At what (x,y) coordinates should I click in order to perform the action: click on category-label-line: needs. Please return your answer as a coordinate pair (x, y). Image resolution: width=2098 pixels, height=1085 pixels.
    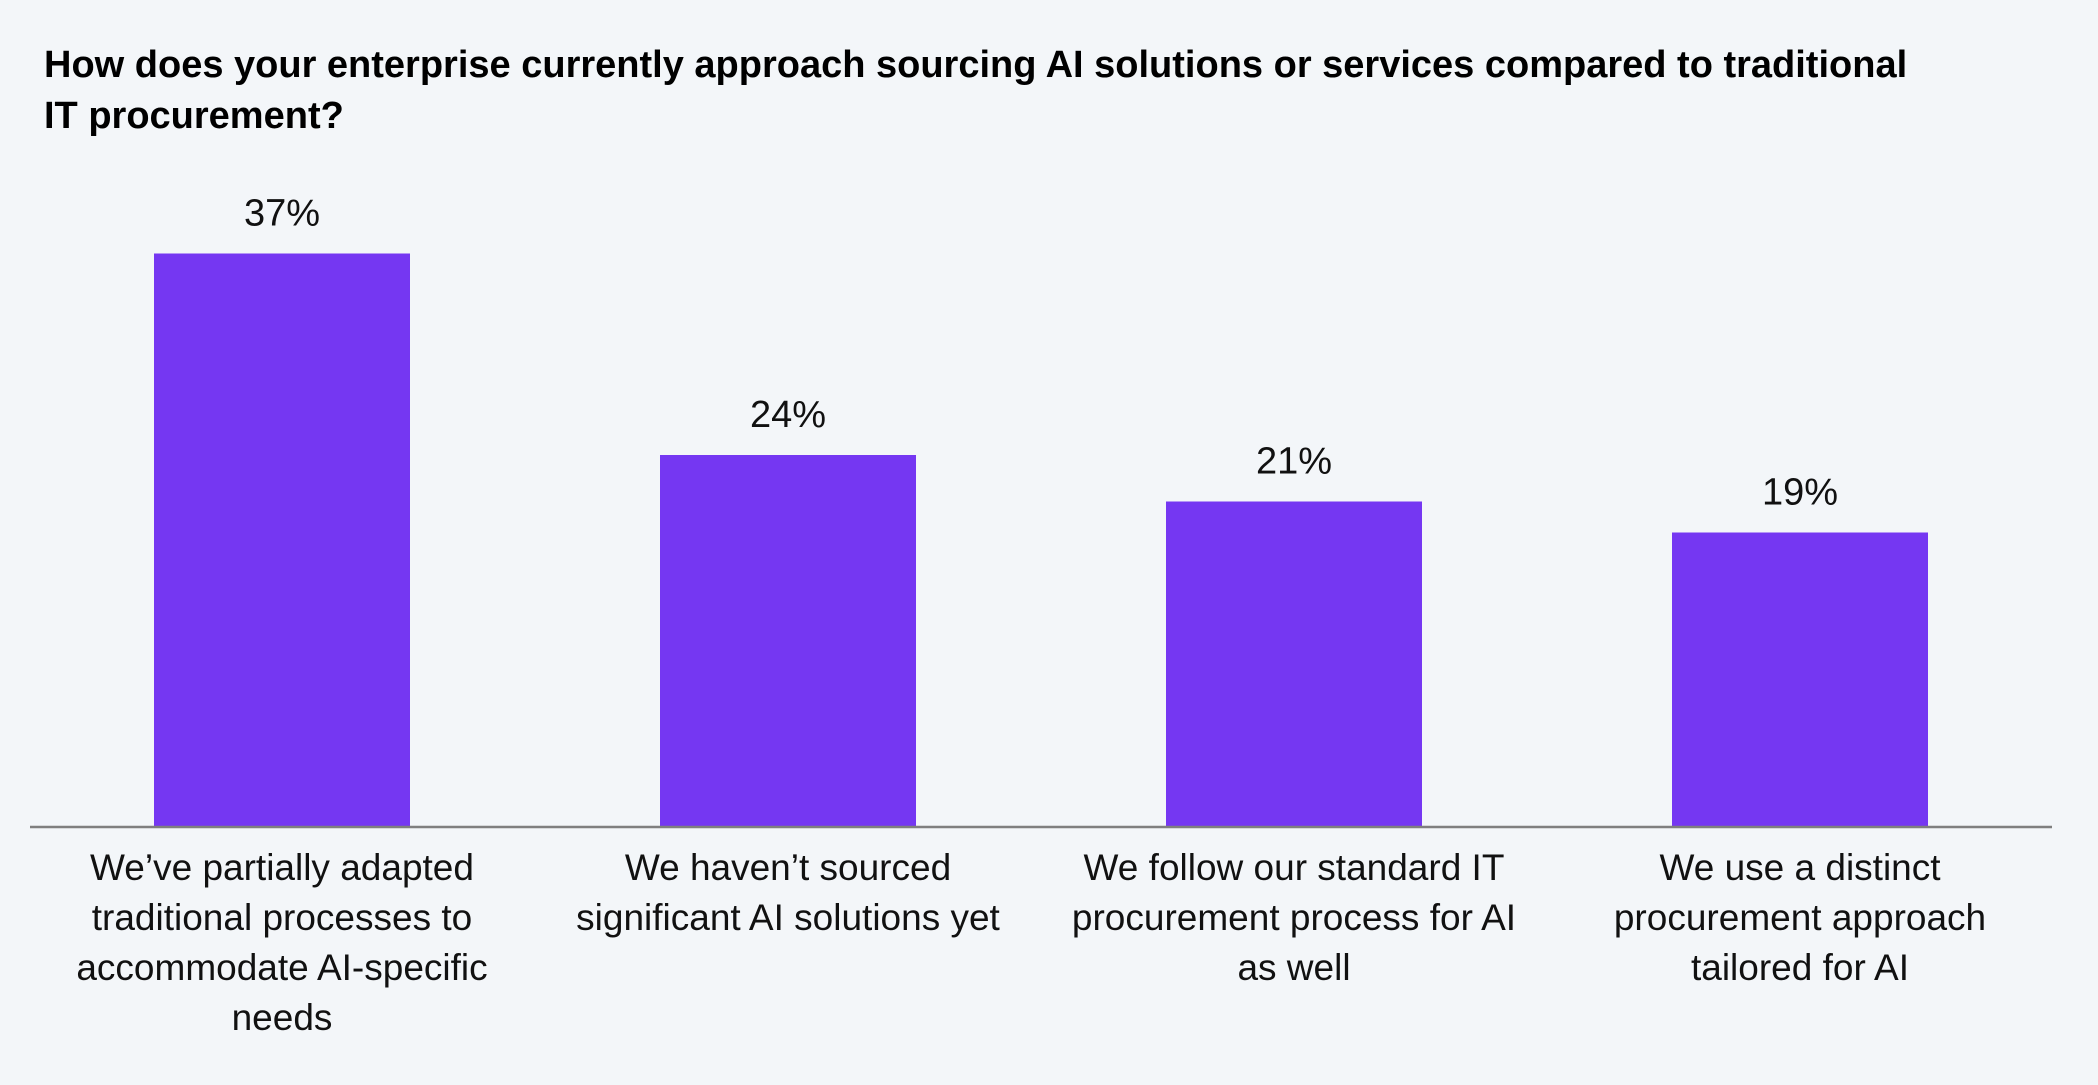
    Looking at the image, I should click on (282, 1017).